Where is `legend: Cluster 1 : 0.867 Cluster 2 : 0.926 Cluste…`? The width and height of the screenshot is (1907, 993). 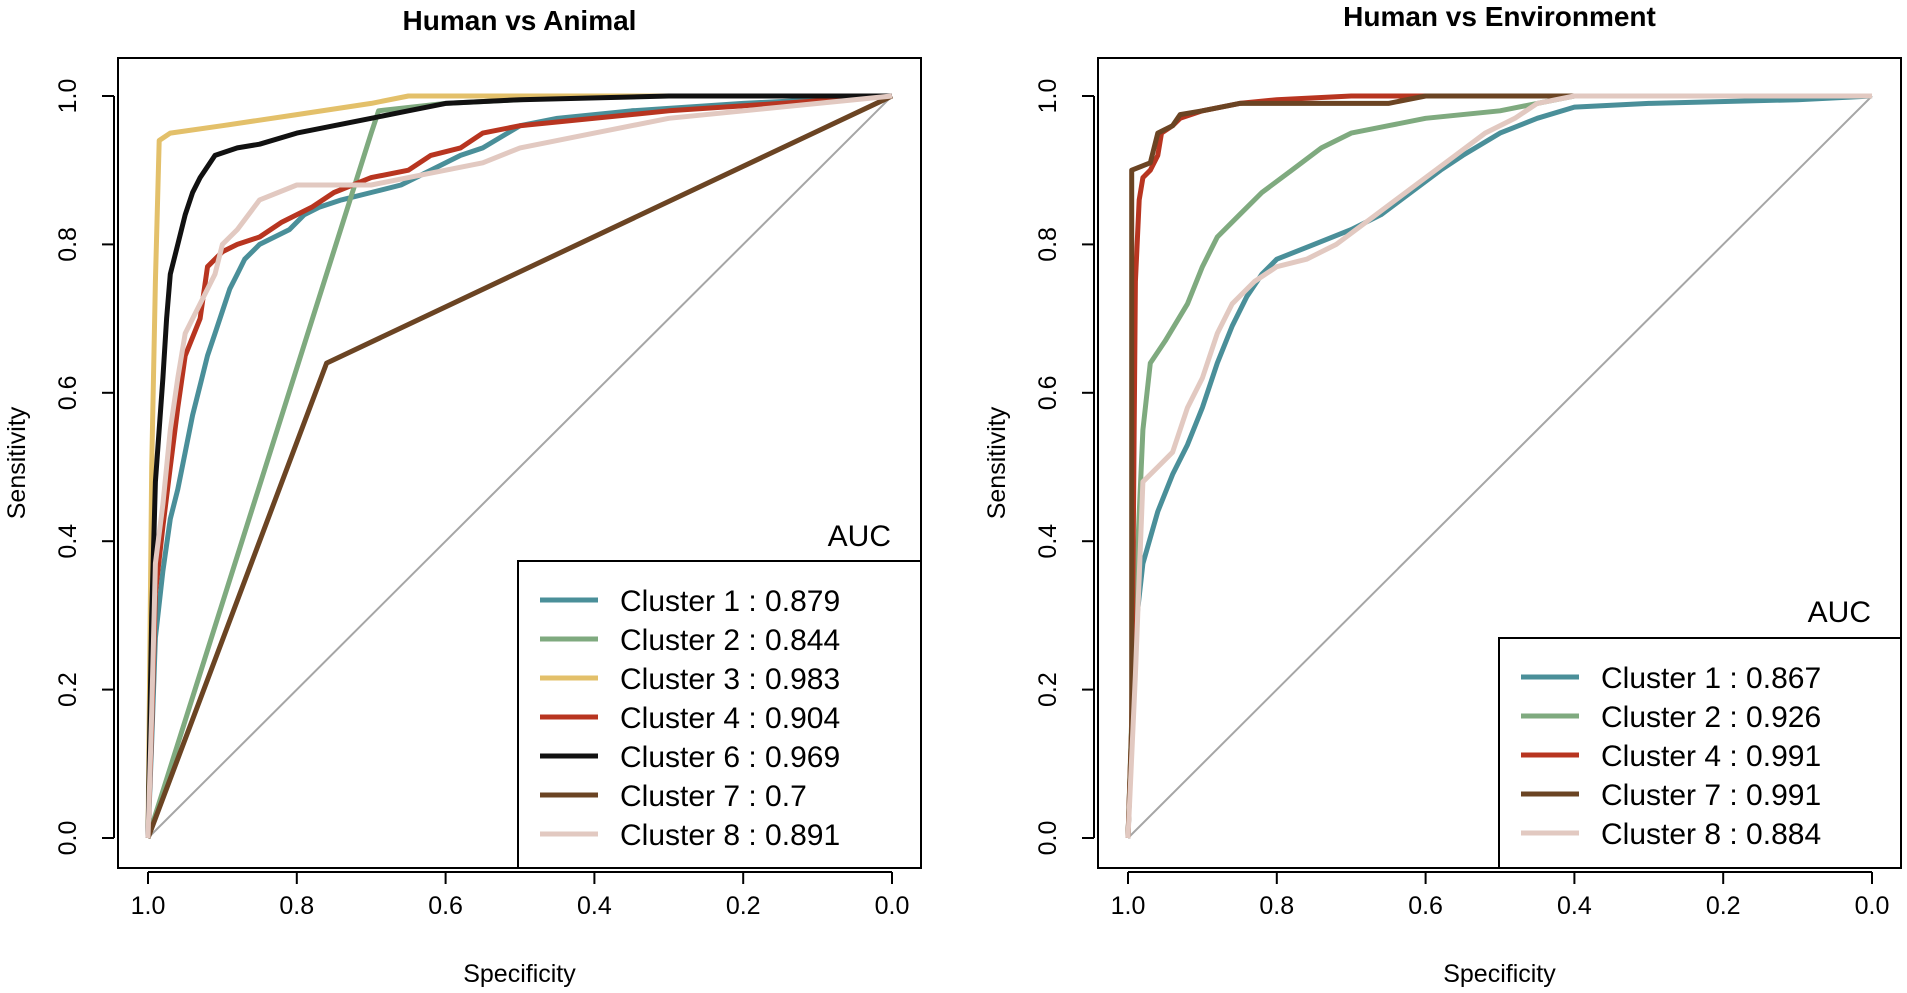
legend: Cluster 1 : 0.867 Cluster 2 : 0.926 Cluste… is located at coordinates (1700, 753).